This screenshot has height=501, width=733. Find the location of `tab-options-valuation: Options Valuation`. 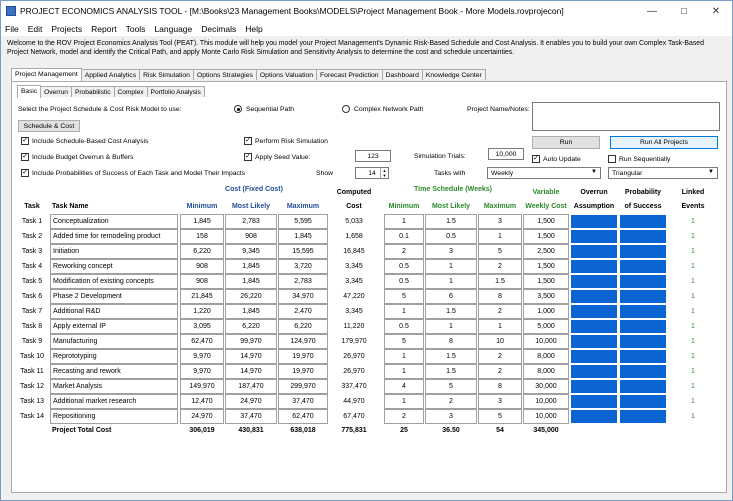

tab-options-valuation: Options Valuation is located at coordinates (286, 74).